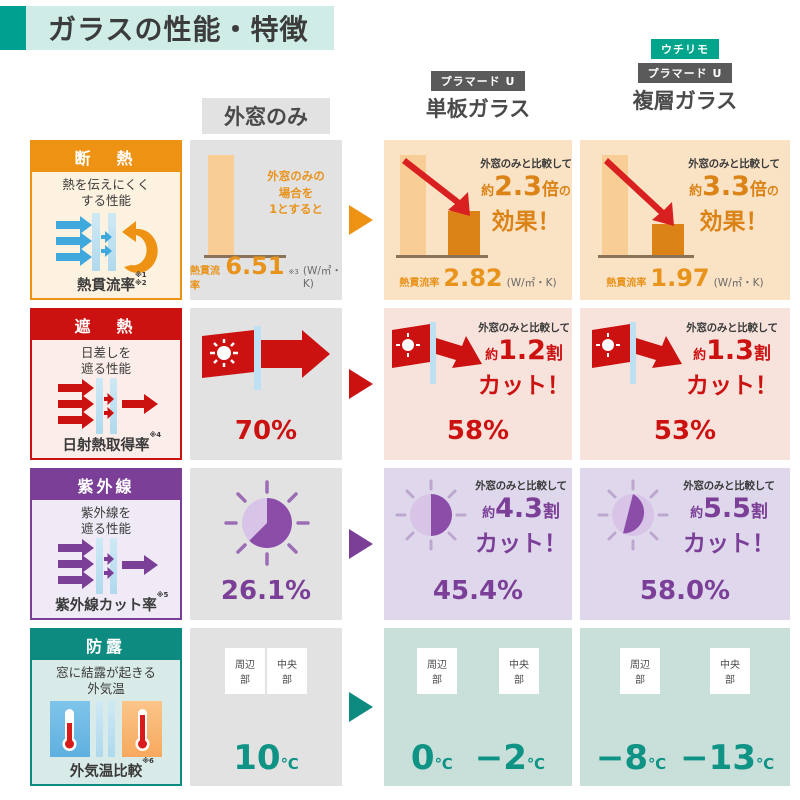 The width and height of the screenshot is (800, 800). I want to click on cell-uv-single-pane: 外窓のみと比較して 約4.3割 カット！ 45.4%, so click(478, 544).